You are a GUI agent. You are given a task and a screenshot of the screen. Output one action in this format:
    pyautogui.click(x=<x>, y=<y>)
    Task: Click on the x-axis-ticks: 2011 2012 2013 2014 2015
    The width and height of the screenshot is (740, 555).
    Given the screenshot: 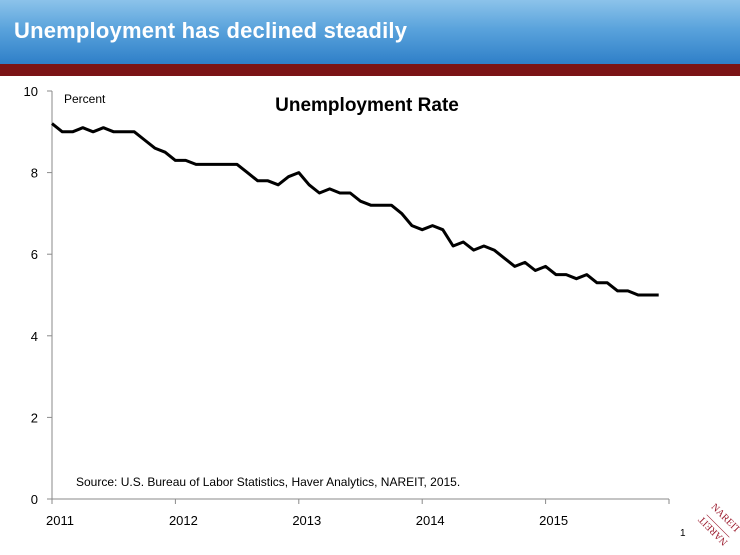 What is the action you would take?
    pyautogui.click(x=358, y=513)
    